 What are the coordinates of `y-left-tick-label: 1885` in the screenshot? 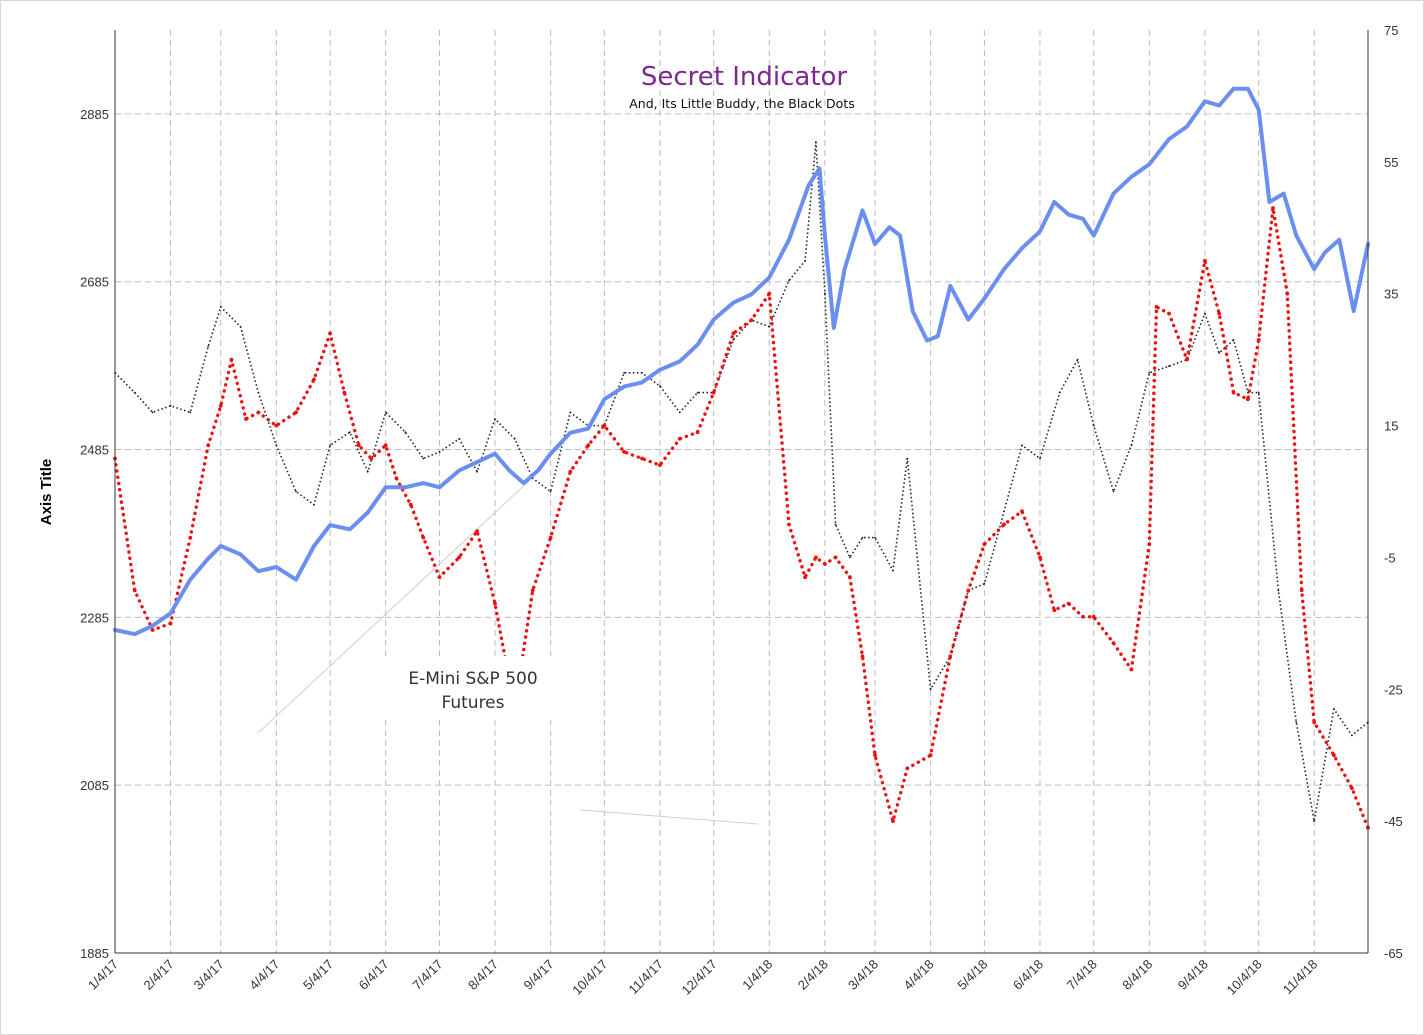 It's located at (94, 953).